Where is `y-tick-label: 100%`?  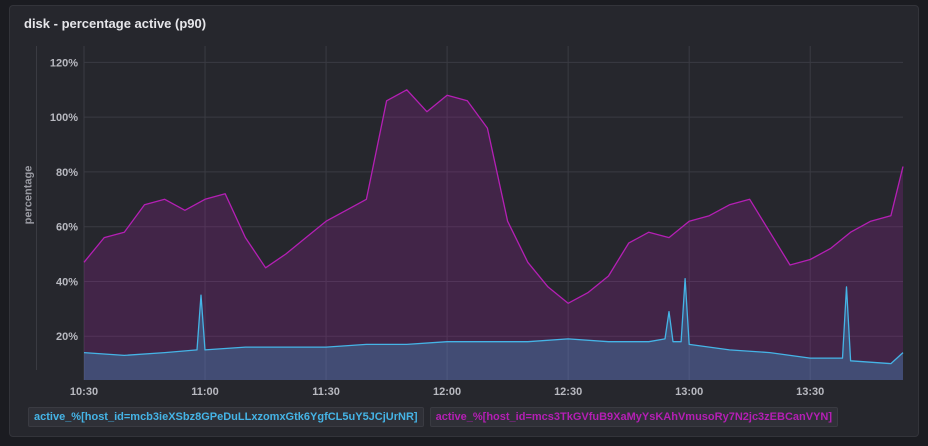
y-tick-label: 100% is located at coordinates (64, 118).